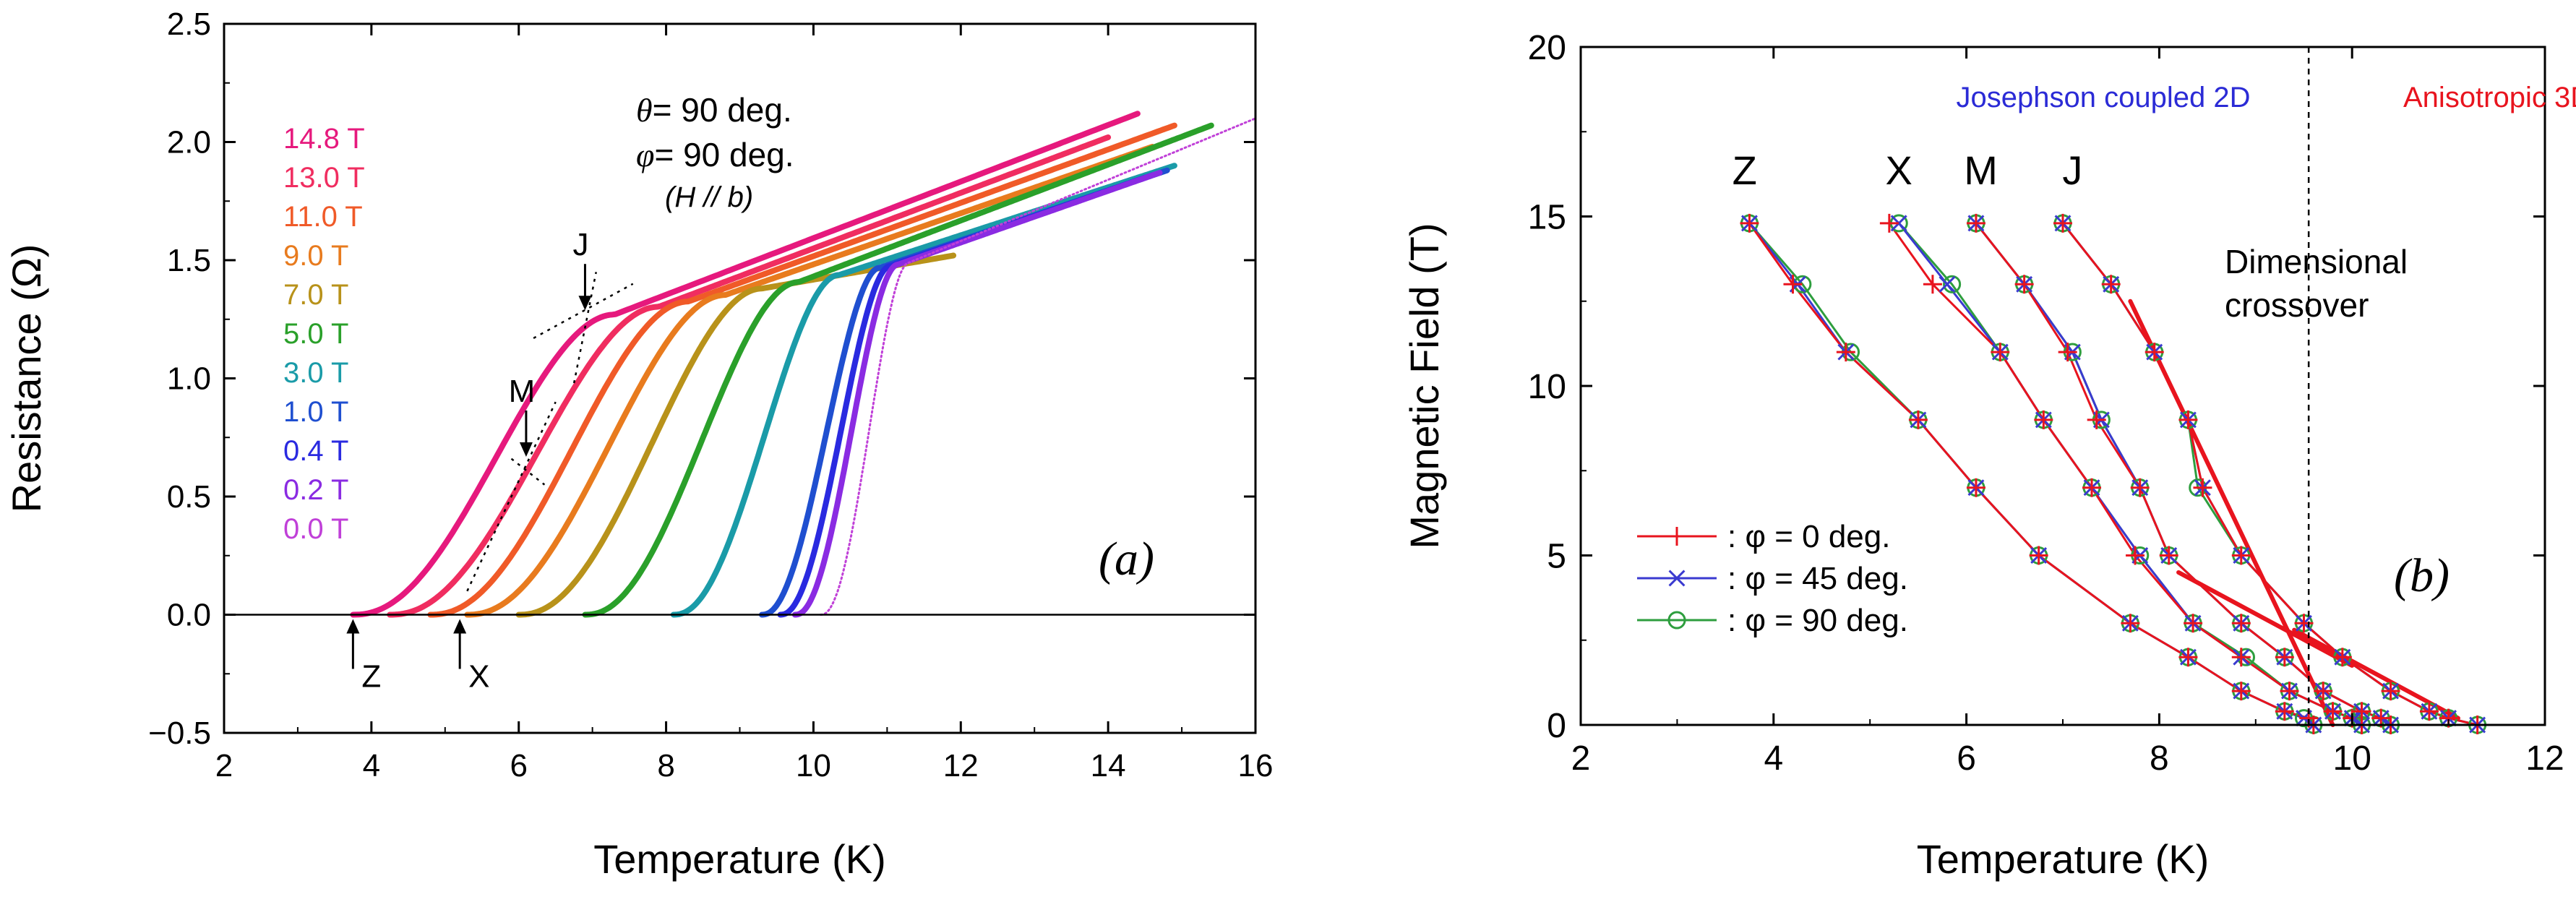 This screenshot has width=2576, height=902. I want to click on x-tick-label-4: 4, so click(372, 765).